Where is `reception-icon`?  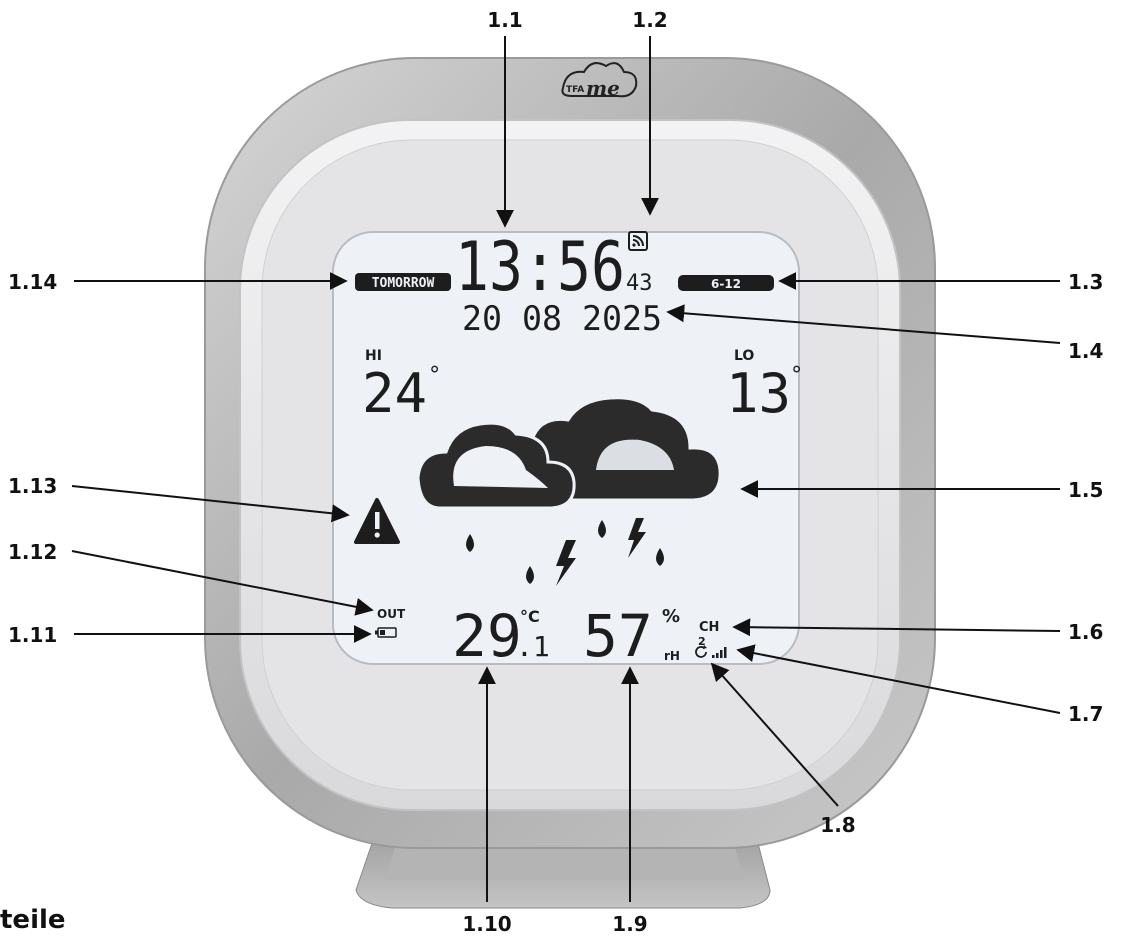
reception-icon is located at coordinates (701, 651).